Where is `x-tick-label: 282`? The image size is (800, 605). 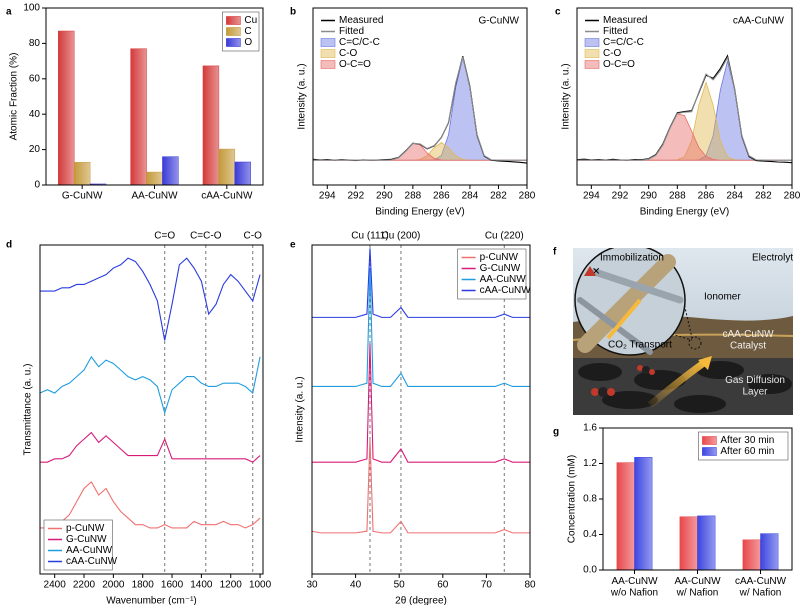
x-tick-label: 282 is located at coordinates (763, 196).